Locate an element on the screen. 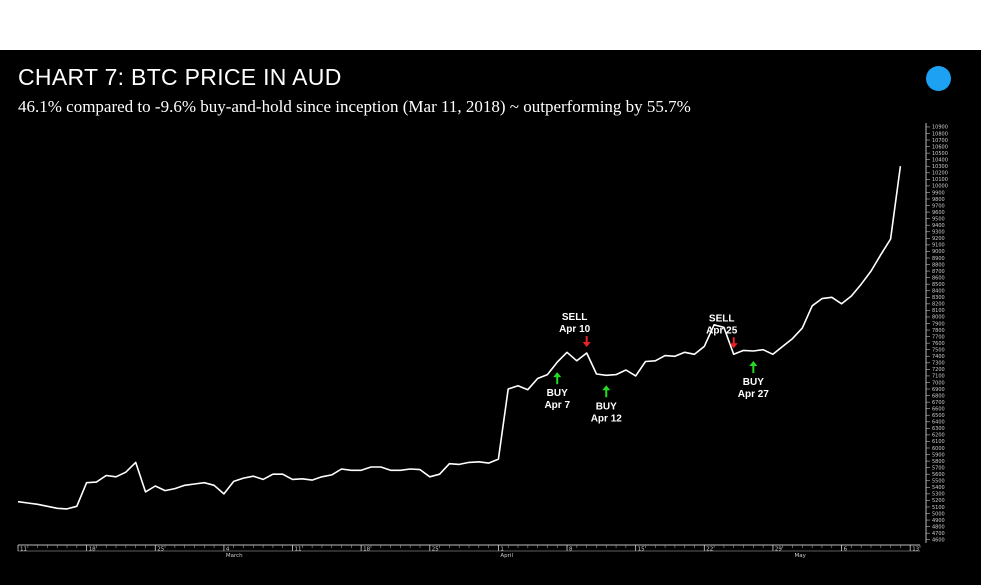 Image resolution: width=981 pixels, height=585 pixels. y-tick-label: 6100 is located at coordinates (938, 442).